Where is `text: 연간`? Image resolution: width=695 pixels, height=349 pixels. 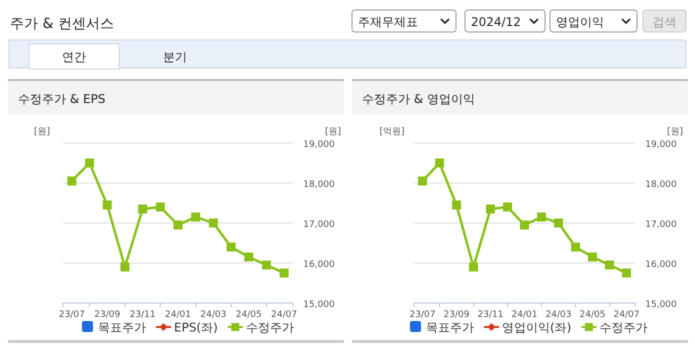
text: 연간 is located at coordinates (74, 57).